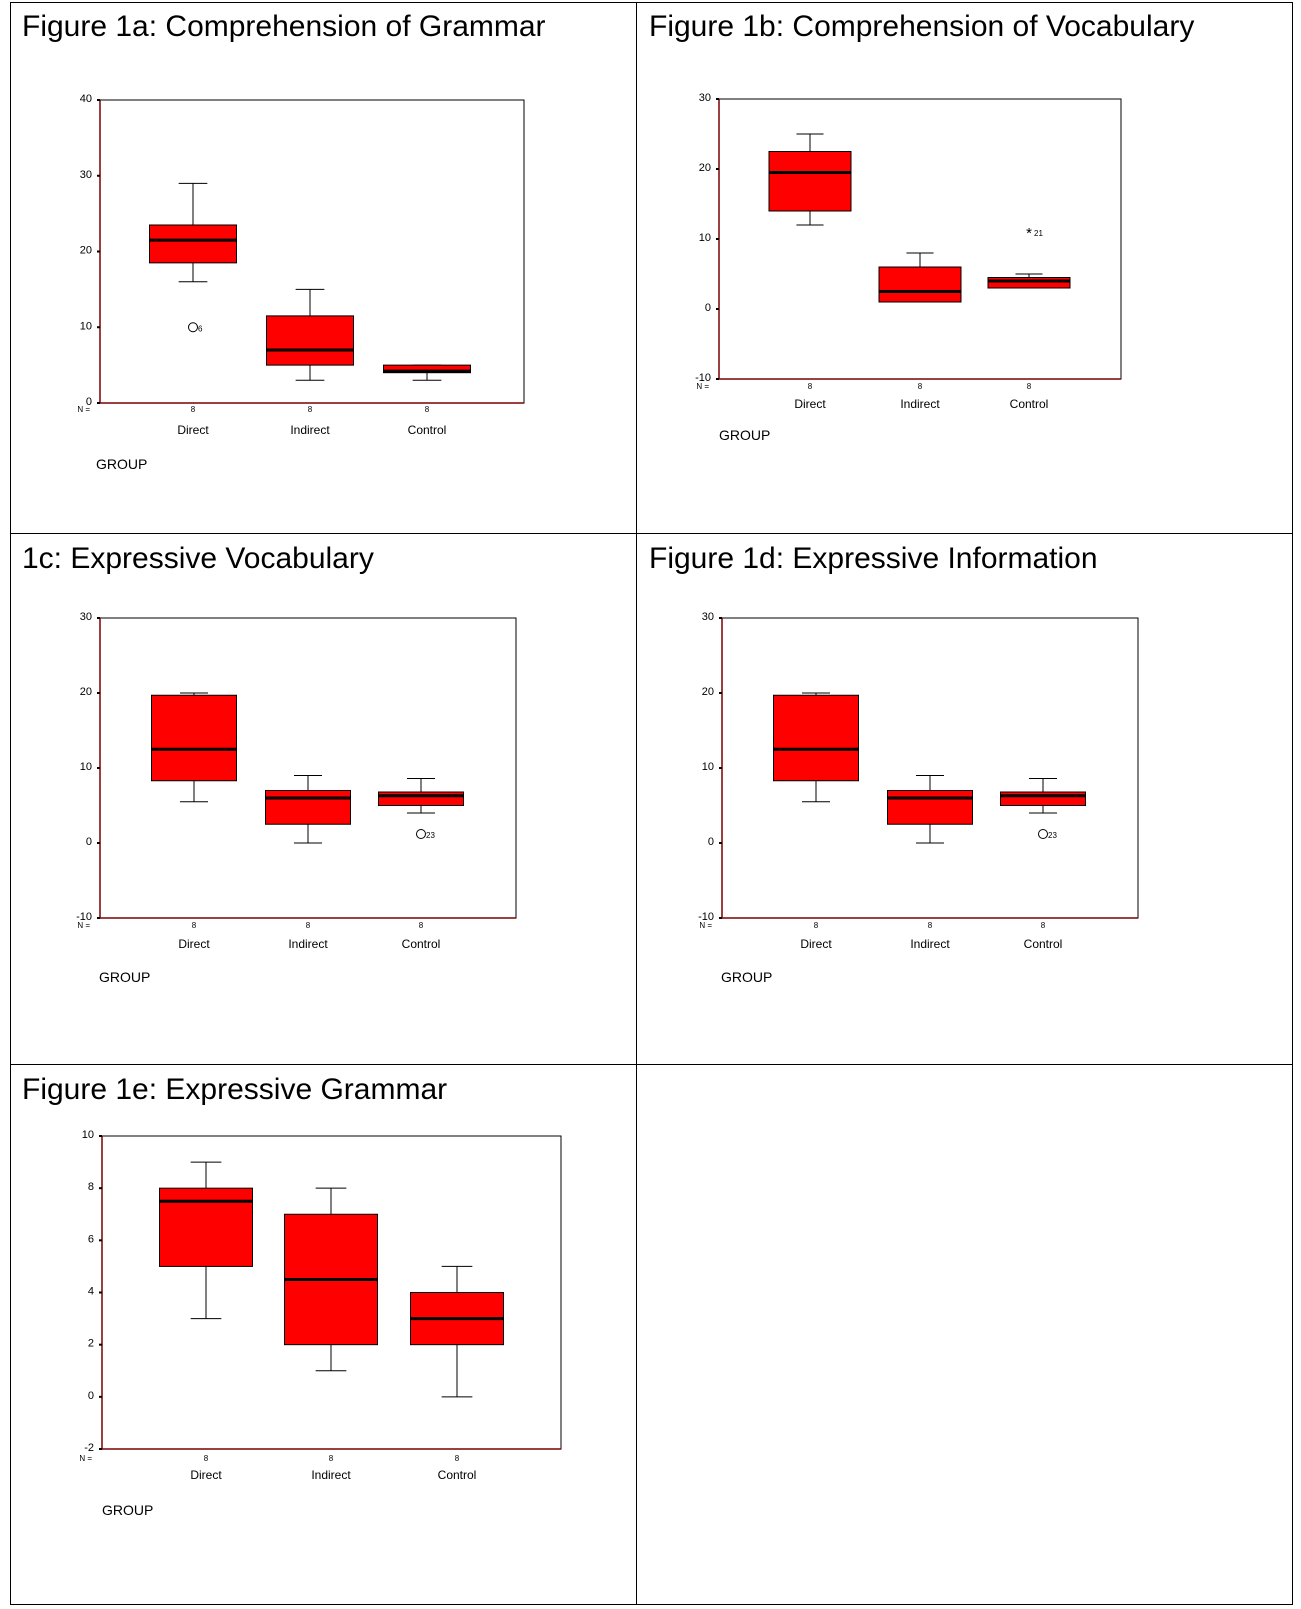  What do you see at coordinates (636, 803) in the screenshot?
I see `grid-vertical-divider` at bounding box center [636, 803].